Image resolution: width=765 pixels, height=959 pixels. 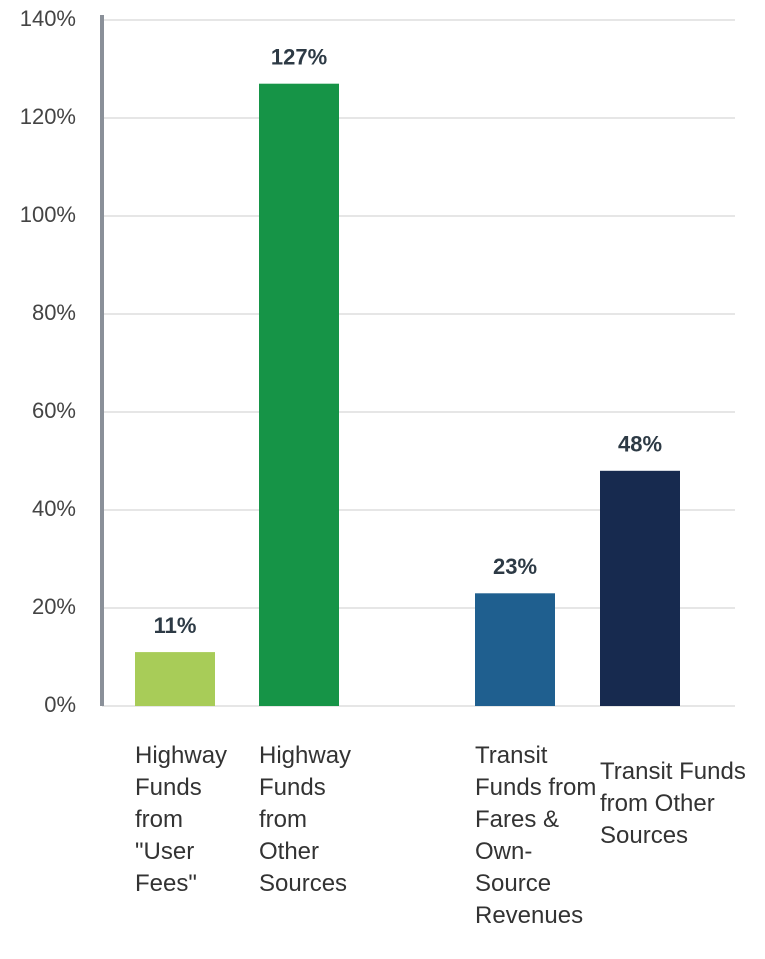 I want to click on value-label: 127%, so click(x=299, y=57).